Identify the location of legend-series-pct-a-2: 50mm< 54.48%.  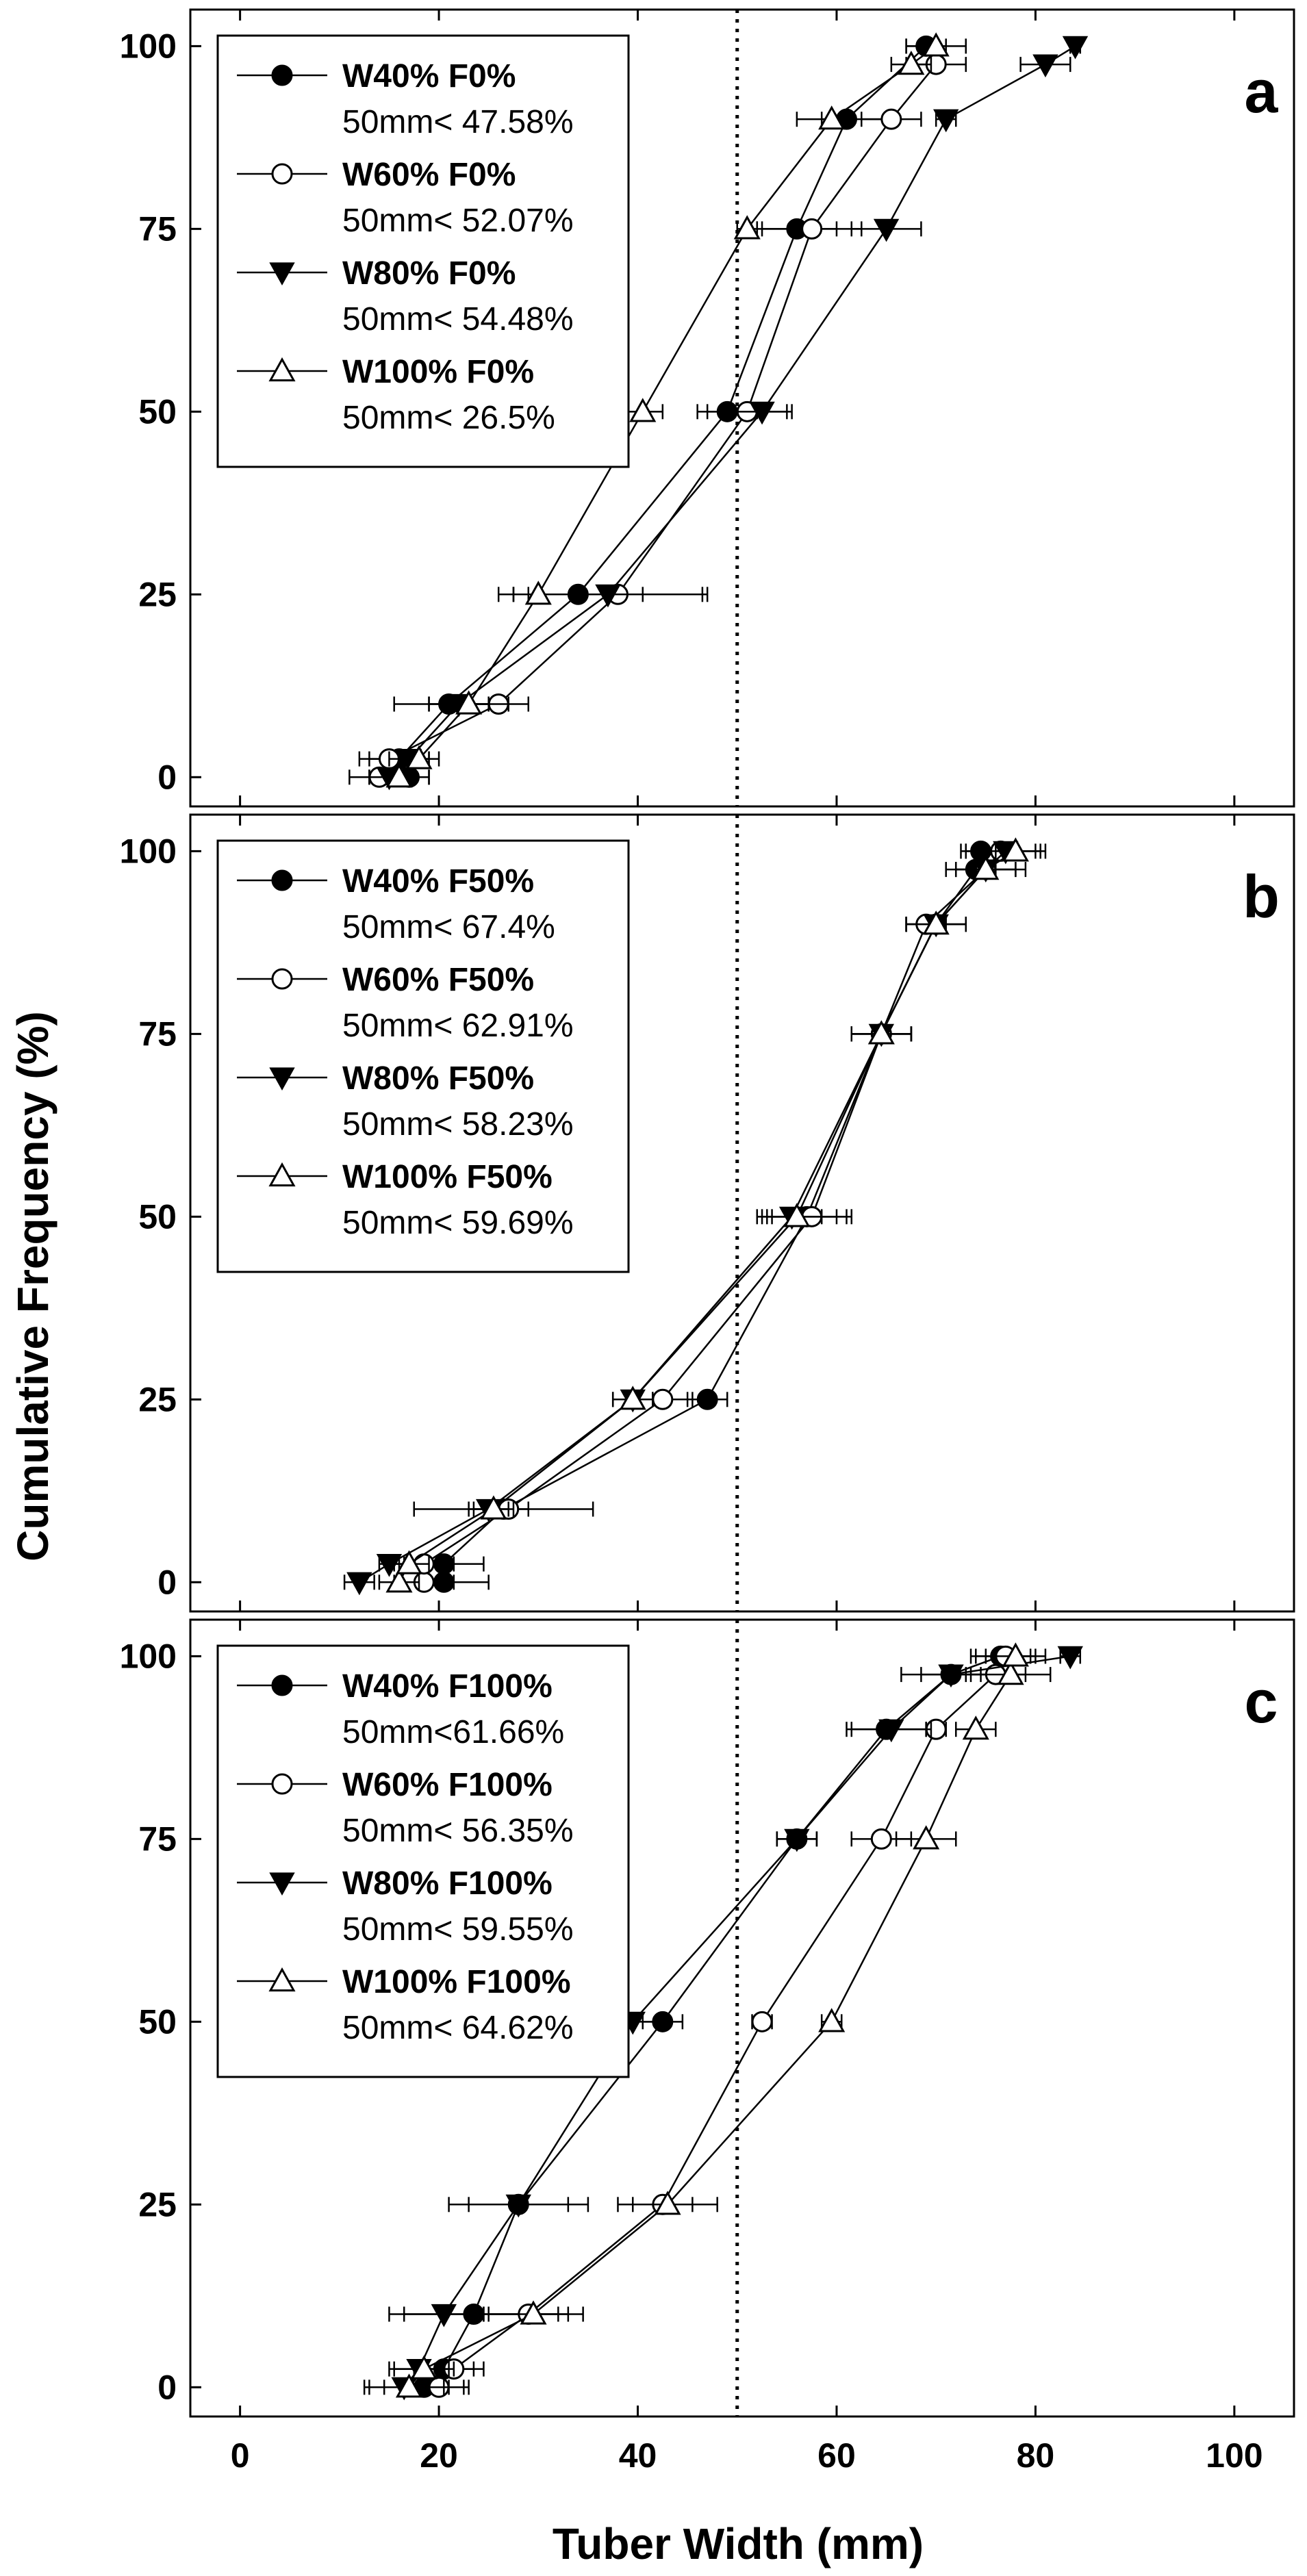
(458, 319).